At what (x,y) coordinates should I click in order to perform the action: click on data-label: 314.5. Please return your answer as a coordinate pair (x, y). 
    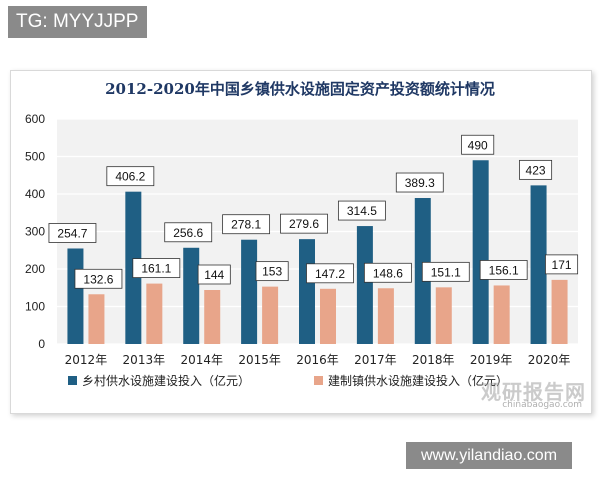
    Looking at the image, I should click on (362, 211).